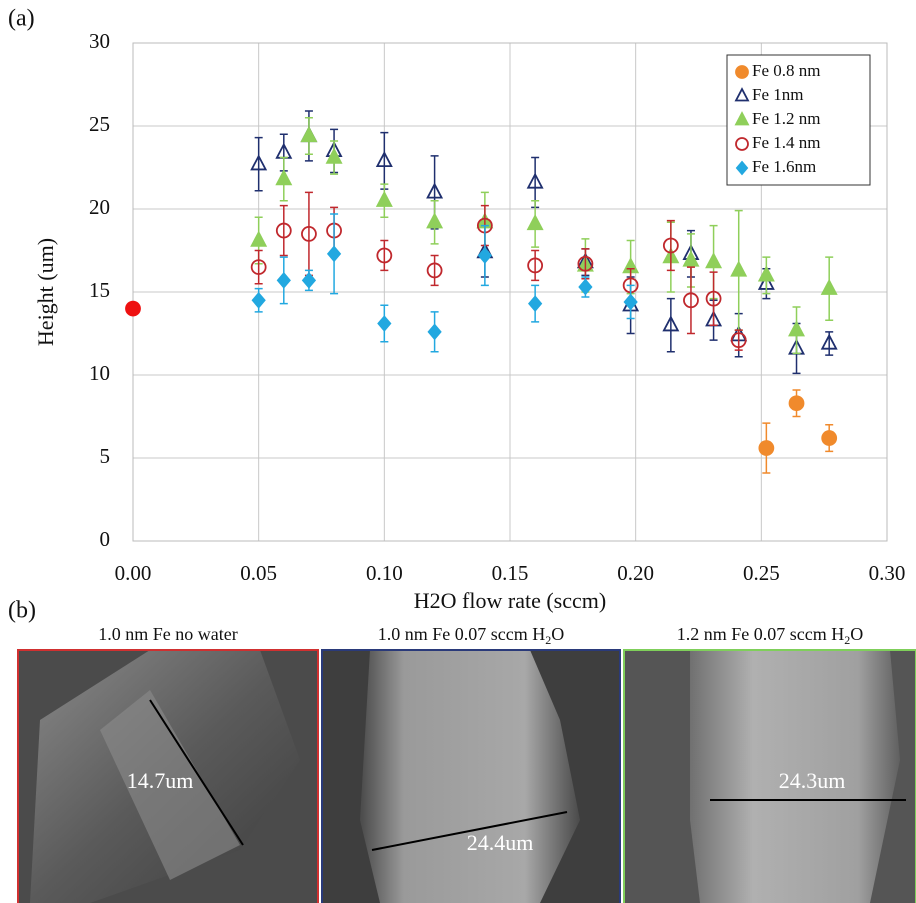  Describe the element at coordinates (760, 634) in the screenshot. I see `caption-part: 1.2 nm Fe 0.07 sccm H` at that location.